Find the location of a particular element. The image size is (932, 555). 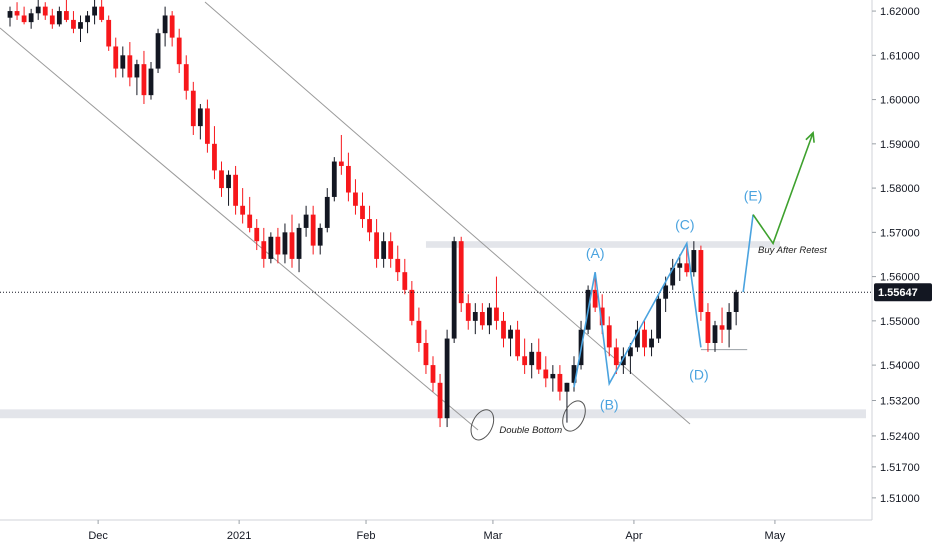

y-tick-label: 1.62000 is located at coordinates (900, 12).